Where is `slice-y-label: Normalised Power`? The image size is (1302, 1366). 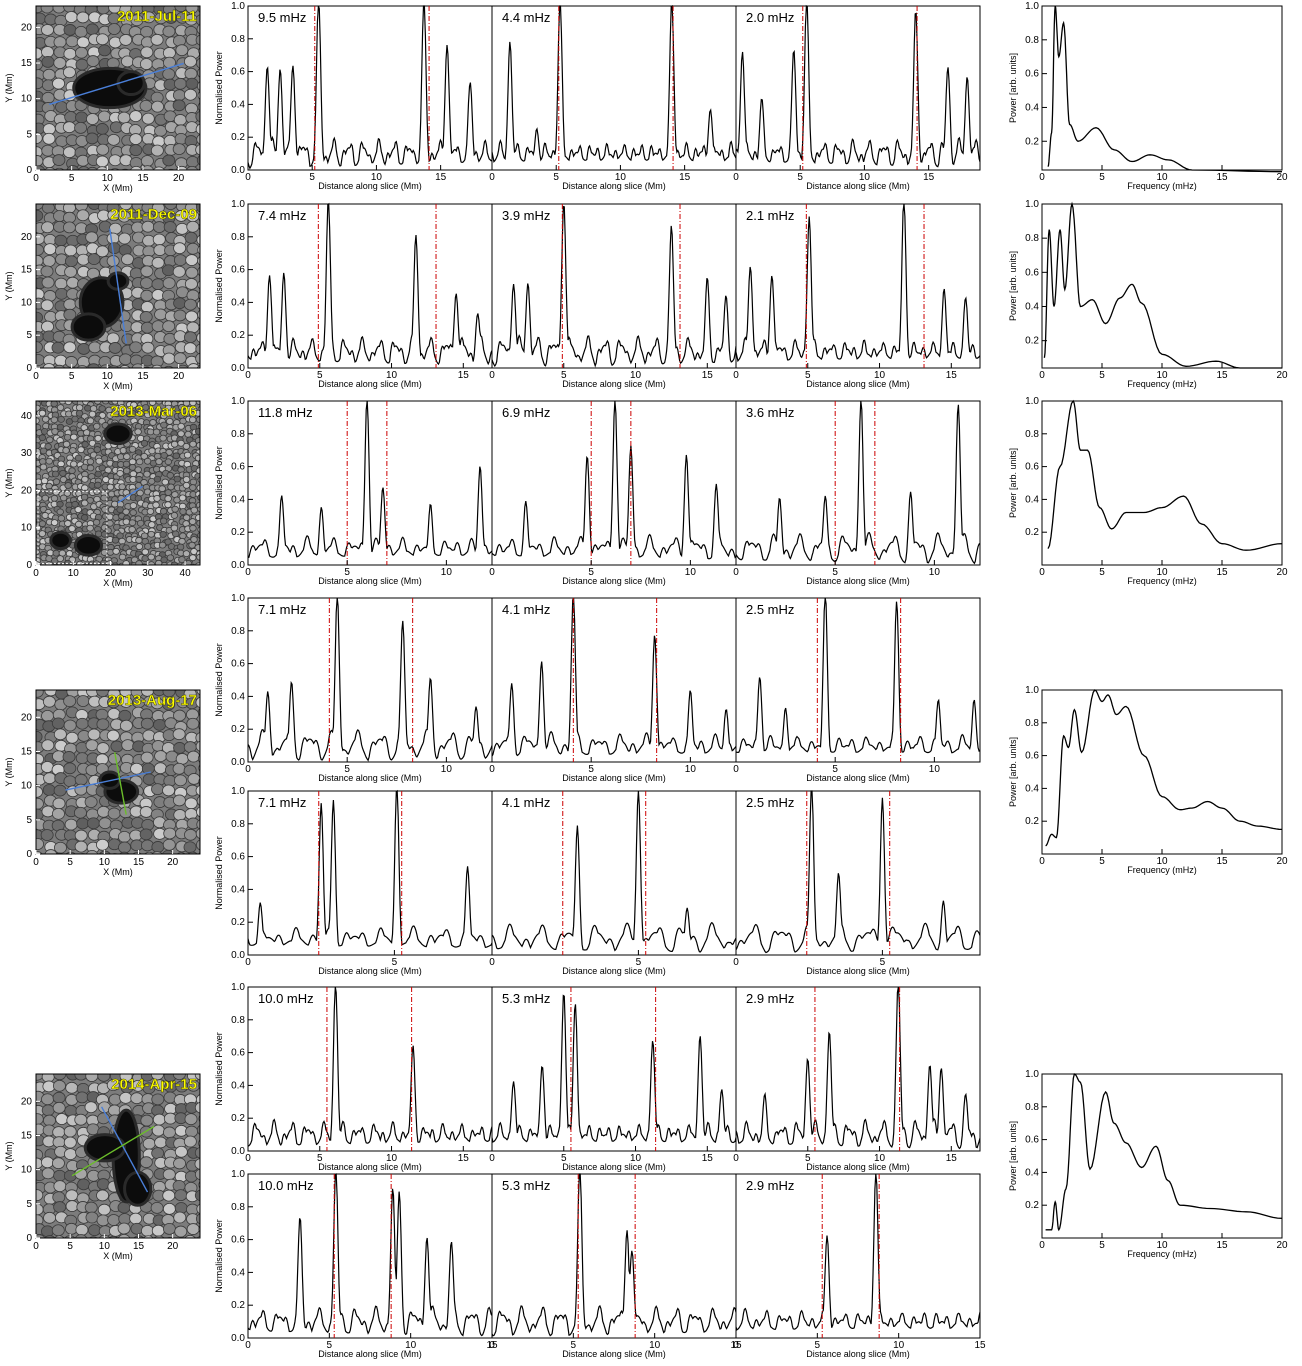
slice-y-label: Normalised Power is located at coordinates (219, 1069).